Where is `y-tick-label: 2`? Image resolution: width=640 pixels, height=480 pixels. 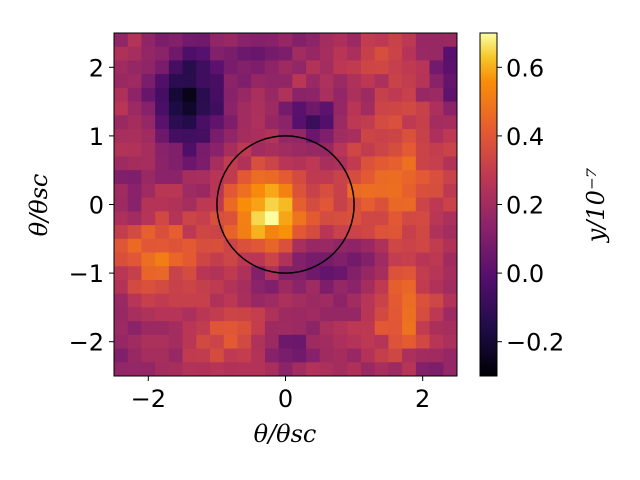 y-tick-label: 2 is located at coordinates (96, 68).